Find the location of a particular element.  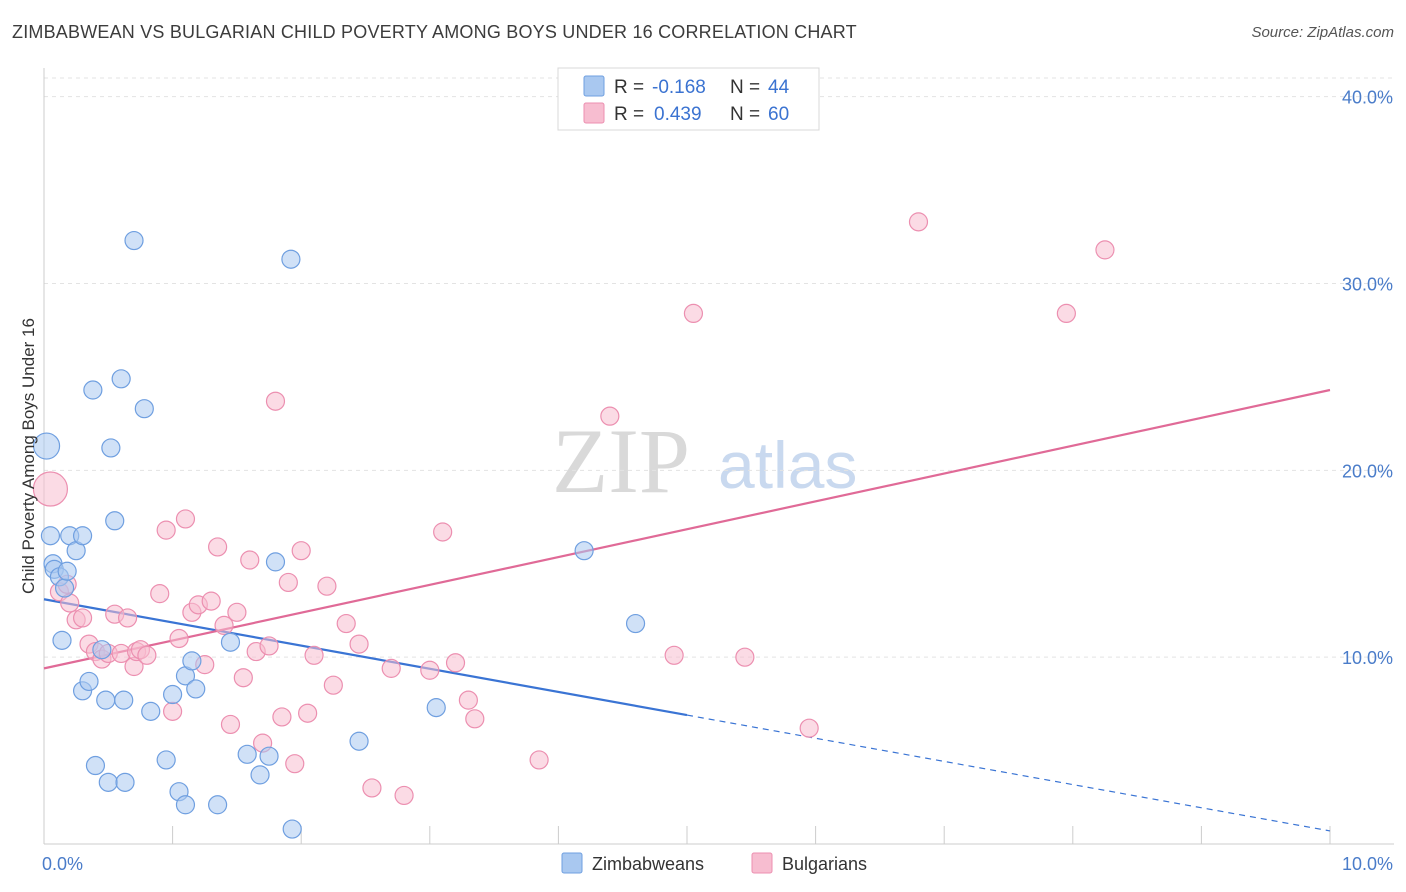

y-tick-label-3: 40.0% is located at coordinates (1367, 98).